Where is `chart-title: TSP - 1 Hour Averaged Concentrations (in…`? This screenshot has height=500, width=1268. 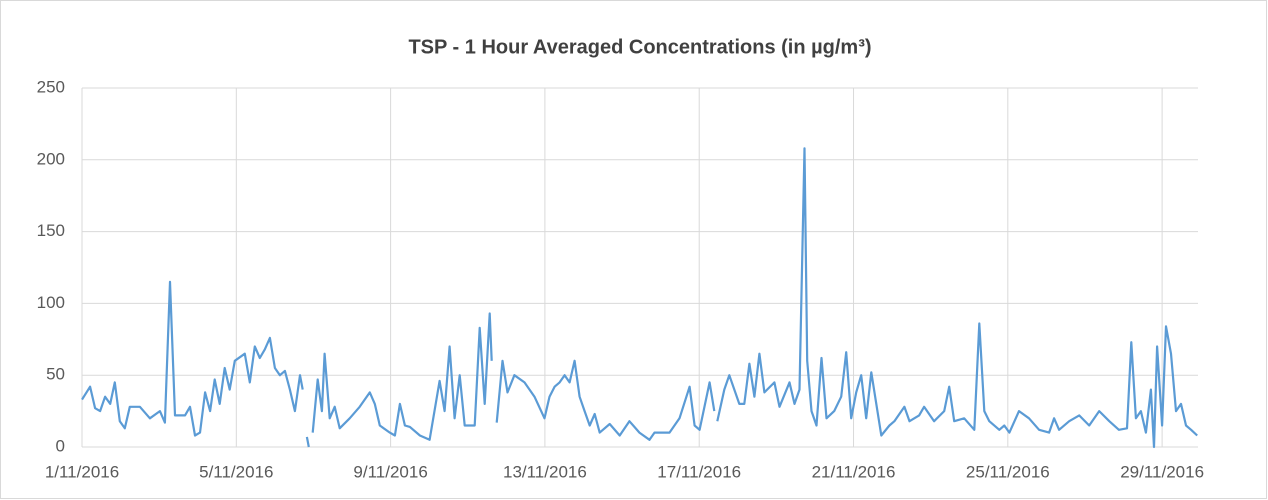
chart-title: TSP - 1 Hour Averaged Concentrations (in… is located at coordinates (639, 47).